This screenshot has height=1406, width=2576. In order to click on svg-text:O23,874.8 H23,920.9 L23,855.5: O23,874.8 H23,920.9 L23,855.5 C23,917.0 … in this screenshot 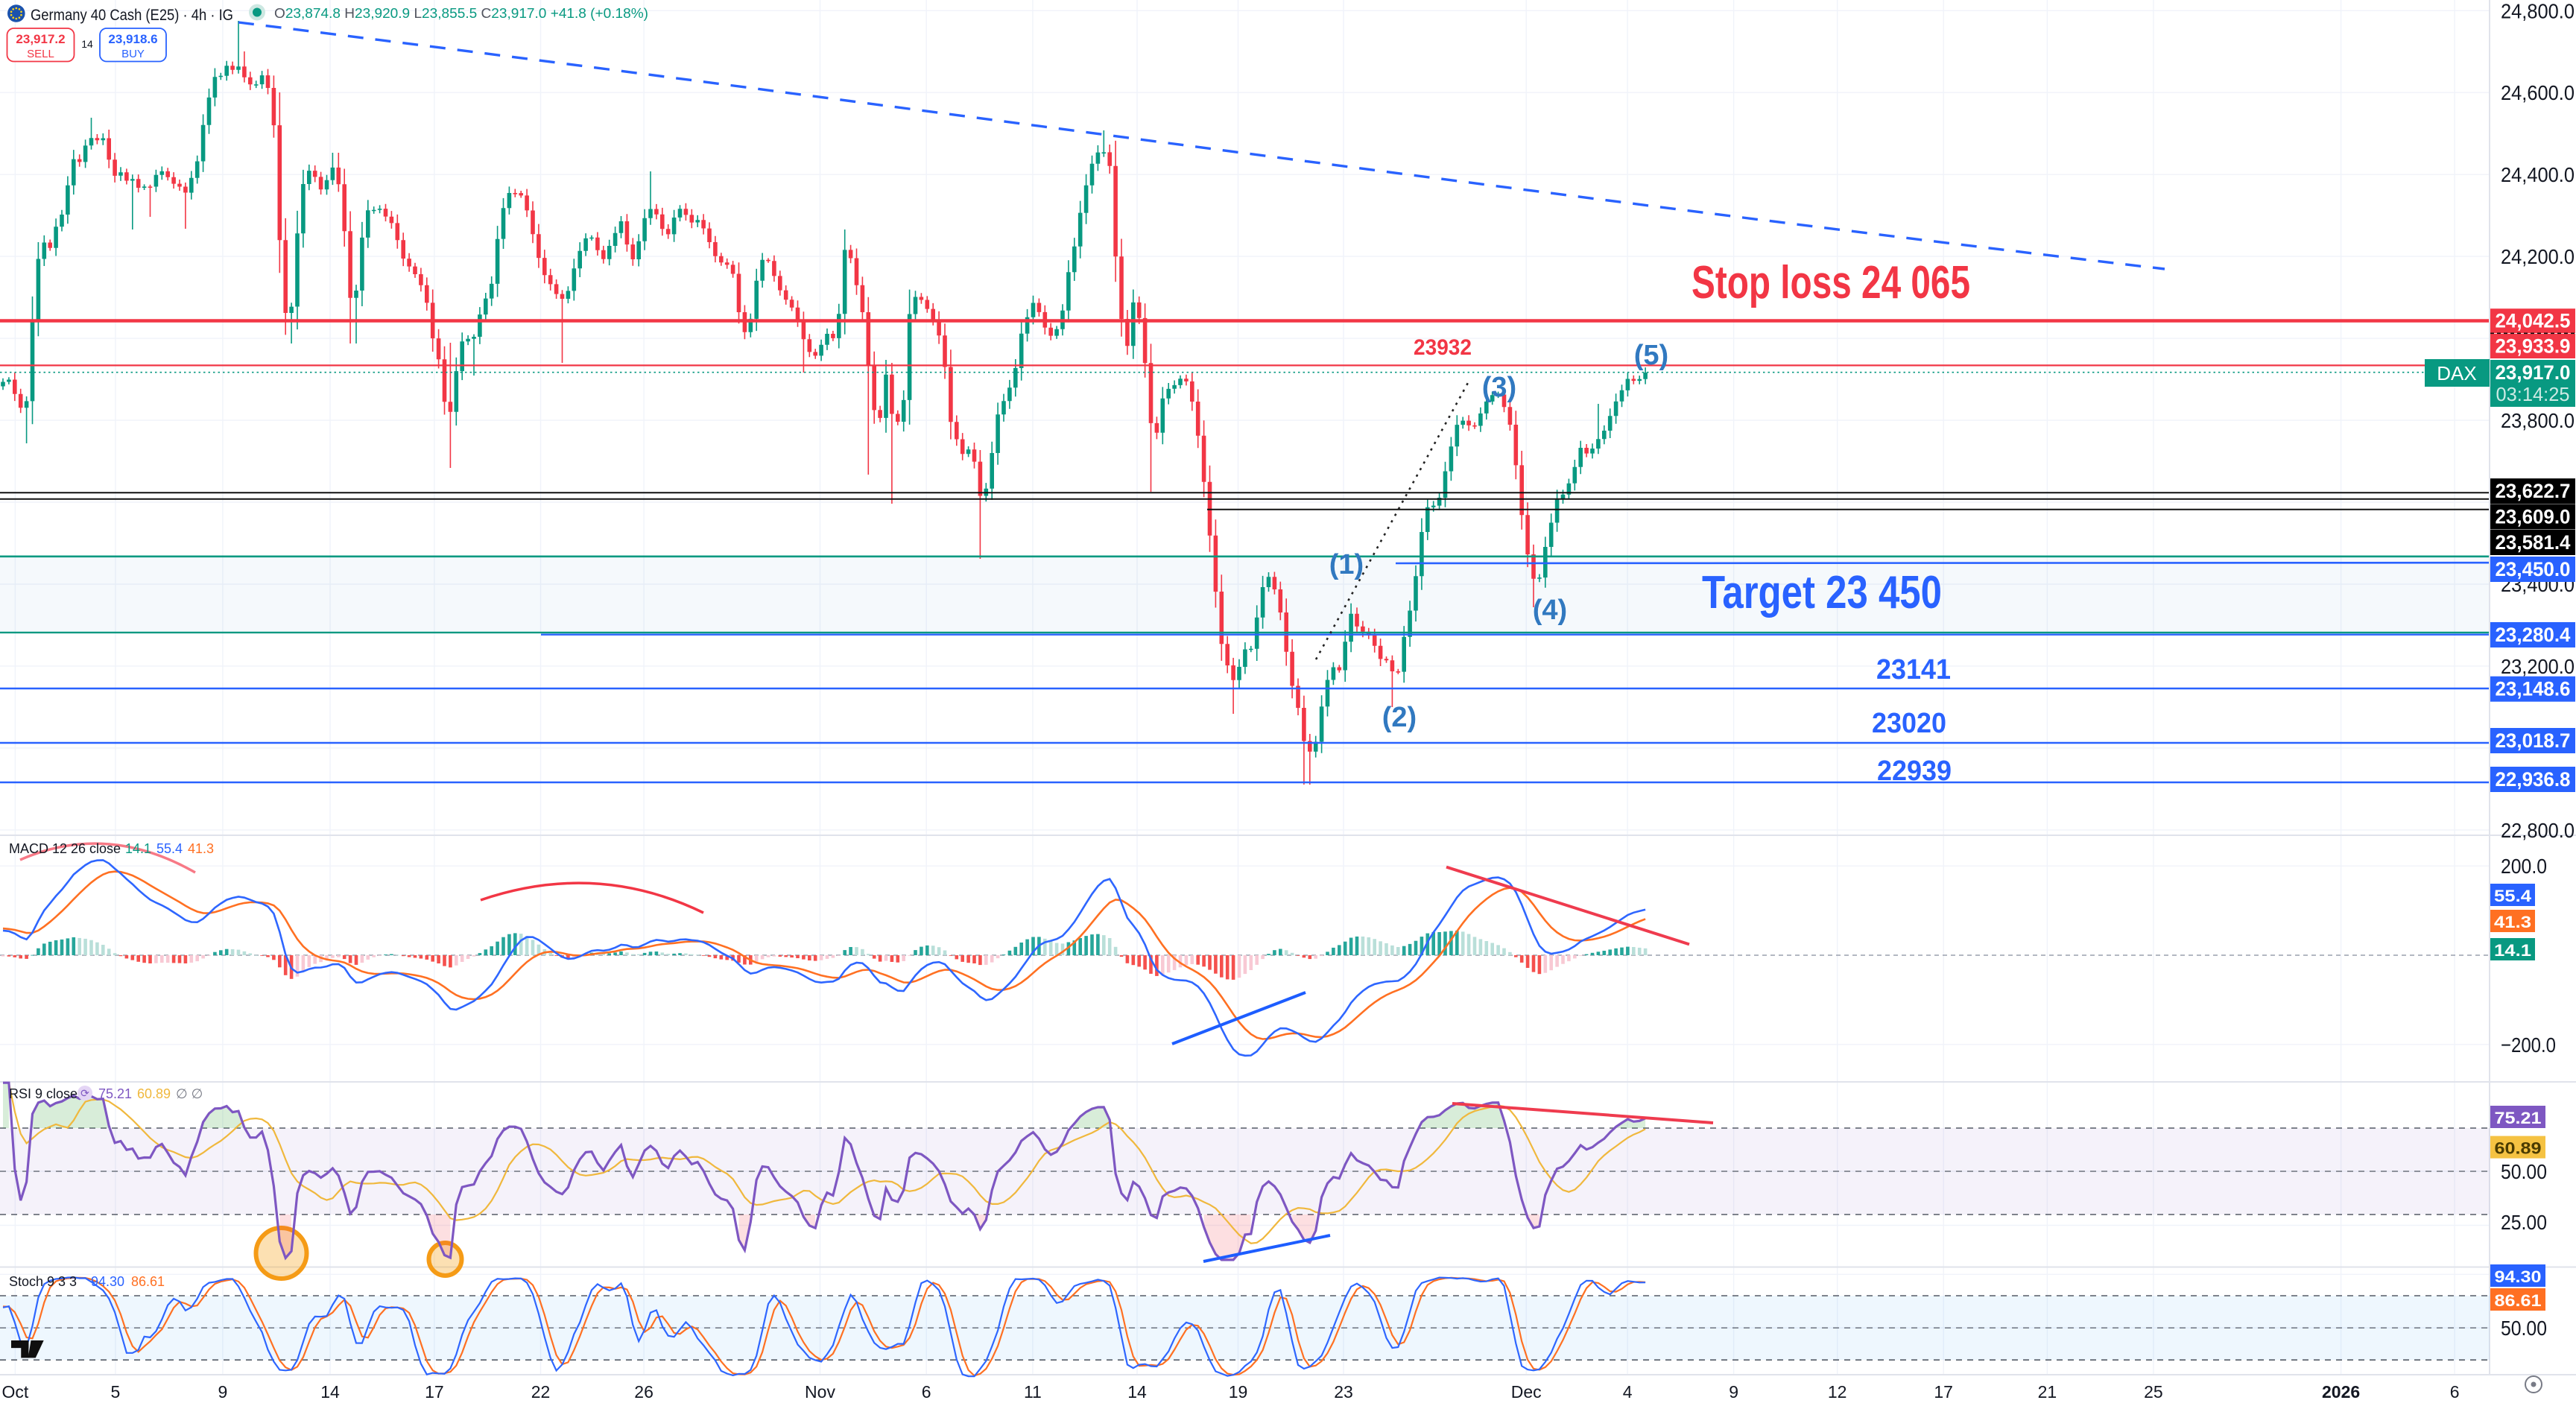, I will do `click(461, 13)`.